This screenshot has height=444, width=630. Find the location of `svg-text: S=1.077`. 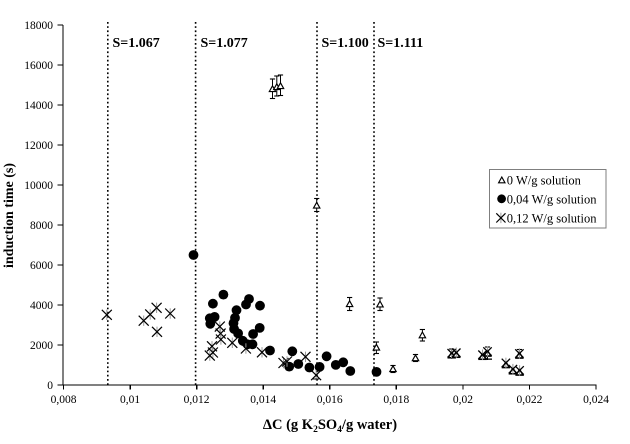

svg-text: S=1.077 is located at coordinates (224, 43).